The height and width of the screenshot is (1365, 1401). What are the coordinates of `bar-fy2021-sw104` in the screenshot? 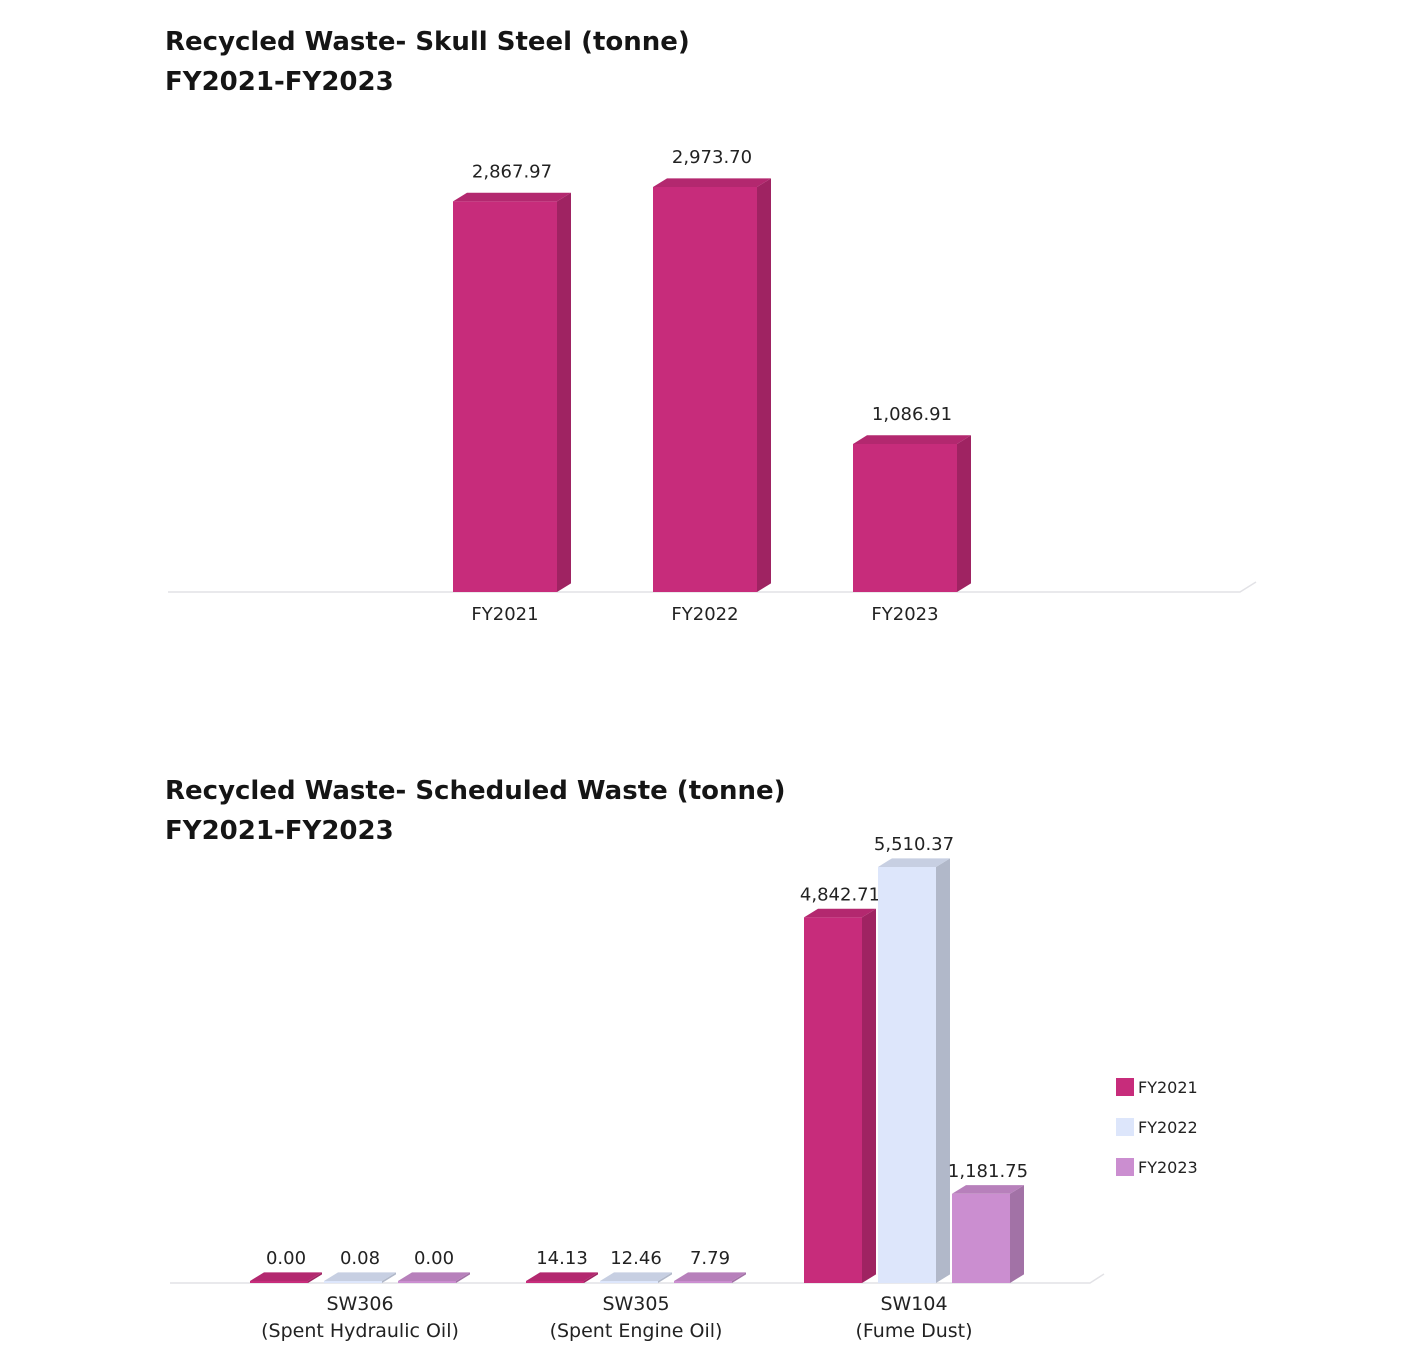 It's located at (840, 1095).